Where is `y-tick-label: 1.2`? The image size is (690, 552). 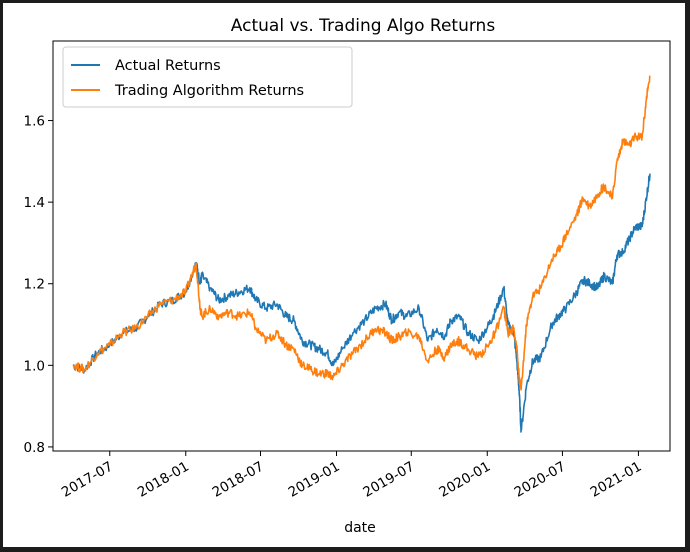
y-tick-label: 1.2 is located at coordinates (34, 285).